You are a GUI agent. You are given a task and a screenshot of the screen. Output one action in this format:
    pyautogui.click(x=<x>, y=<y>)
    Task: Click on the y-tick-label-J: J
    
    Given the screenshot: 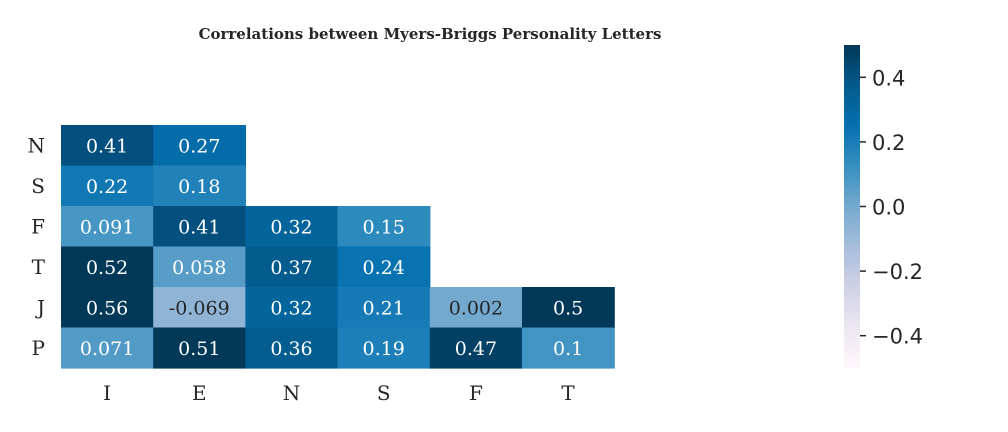 What is the action you would take?
    pyautogui.click(x=40, y=307)
    